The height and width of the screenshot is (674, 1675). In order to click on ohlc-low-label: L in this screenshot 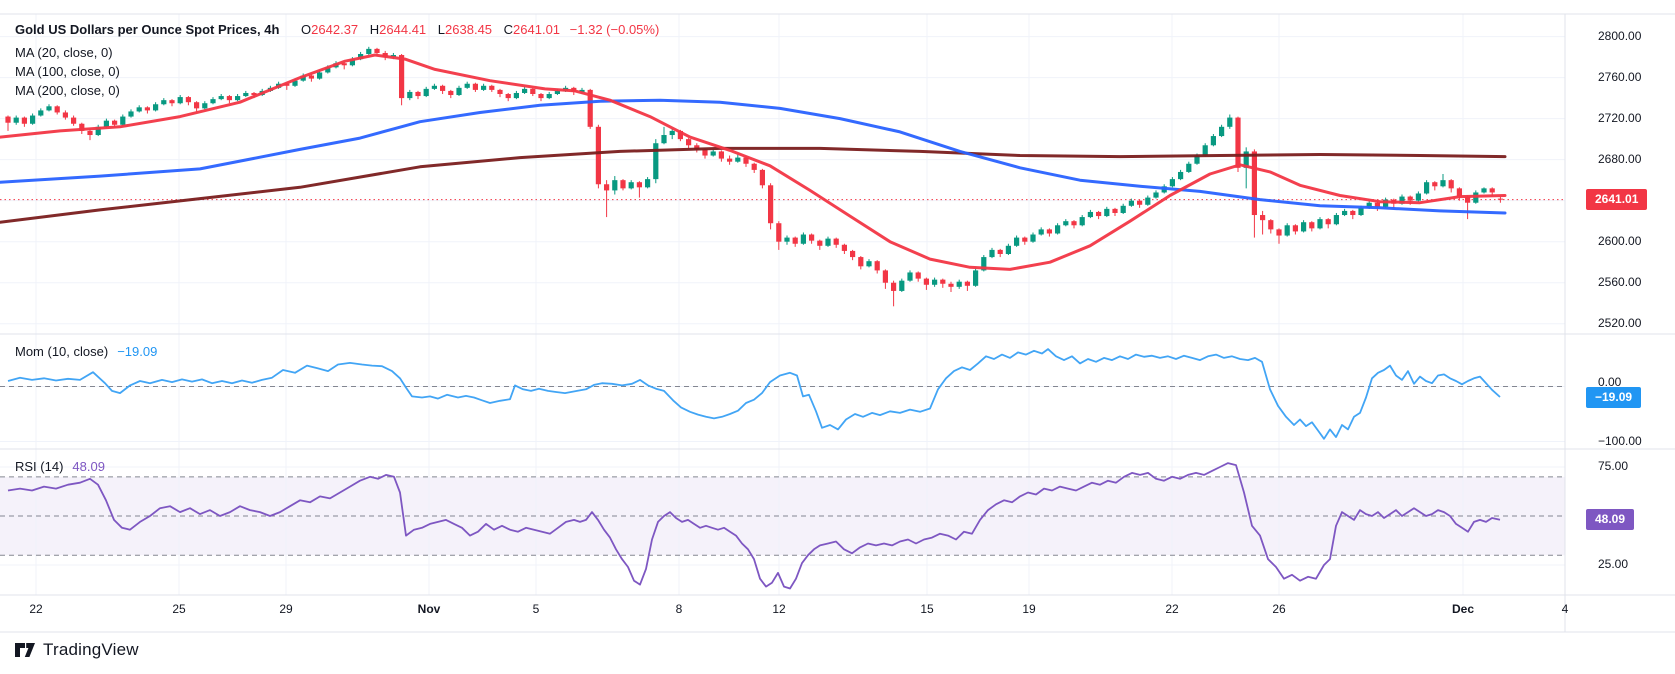, I will do `click(441, 29)`.